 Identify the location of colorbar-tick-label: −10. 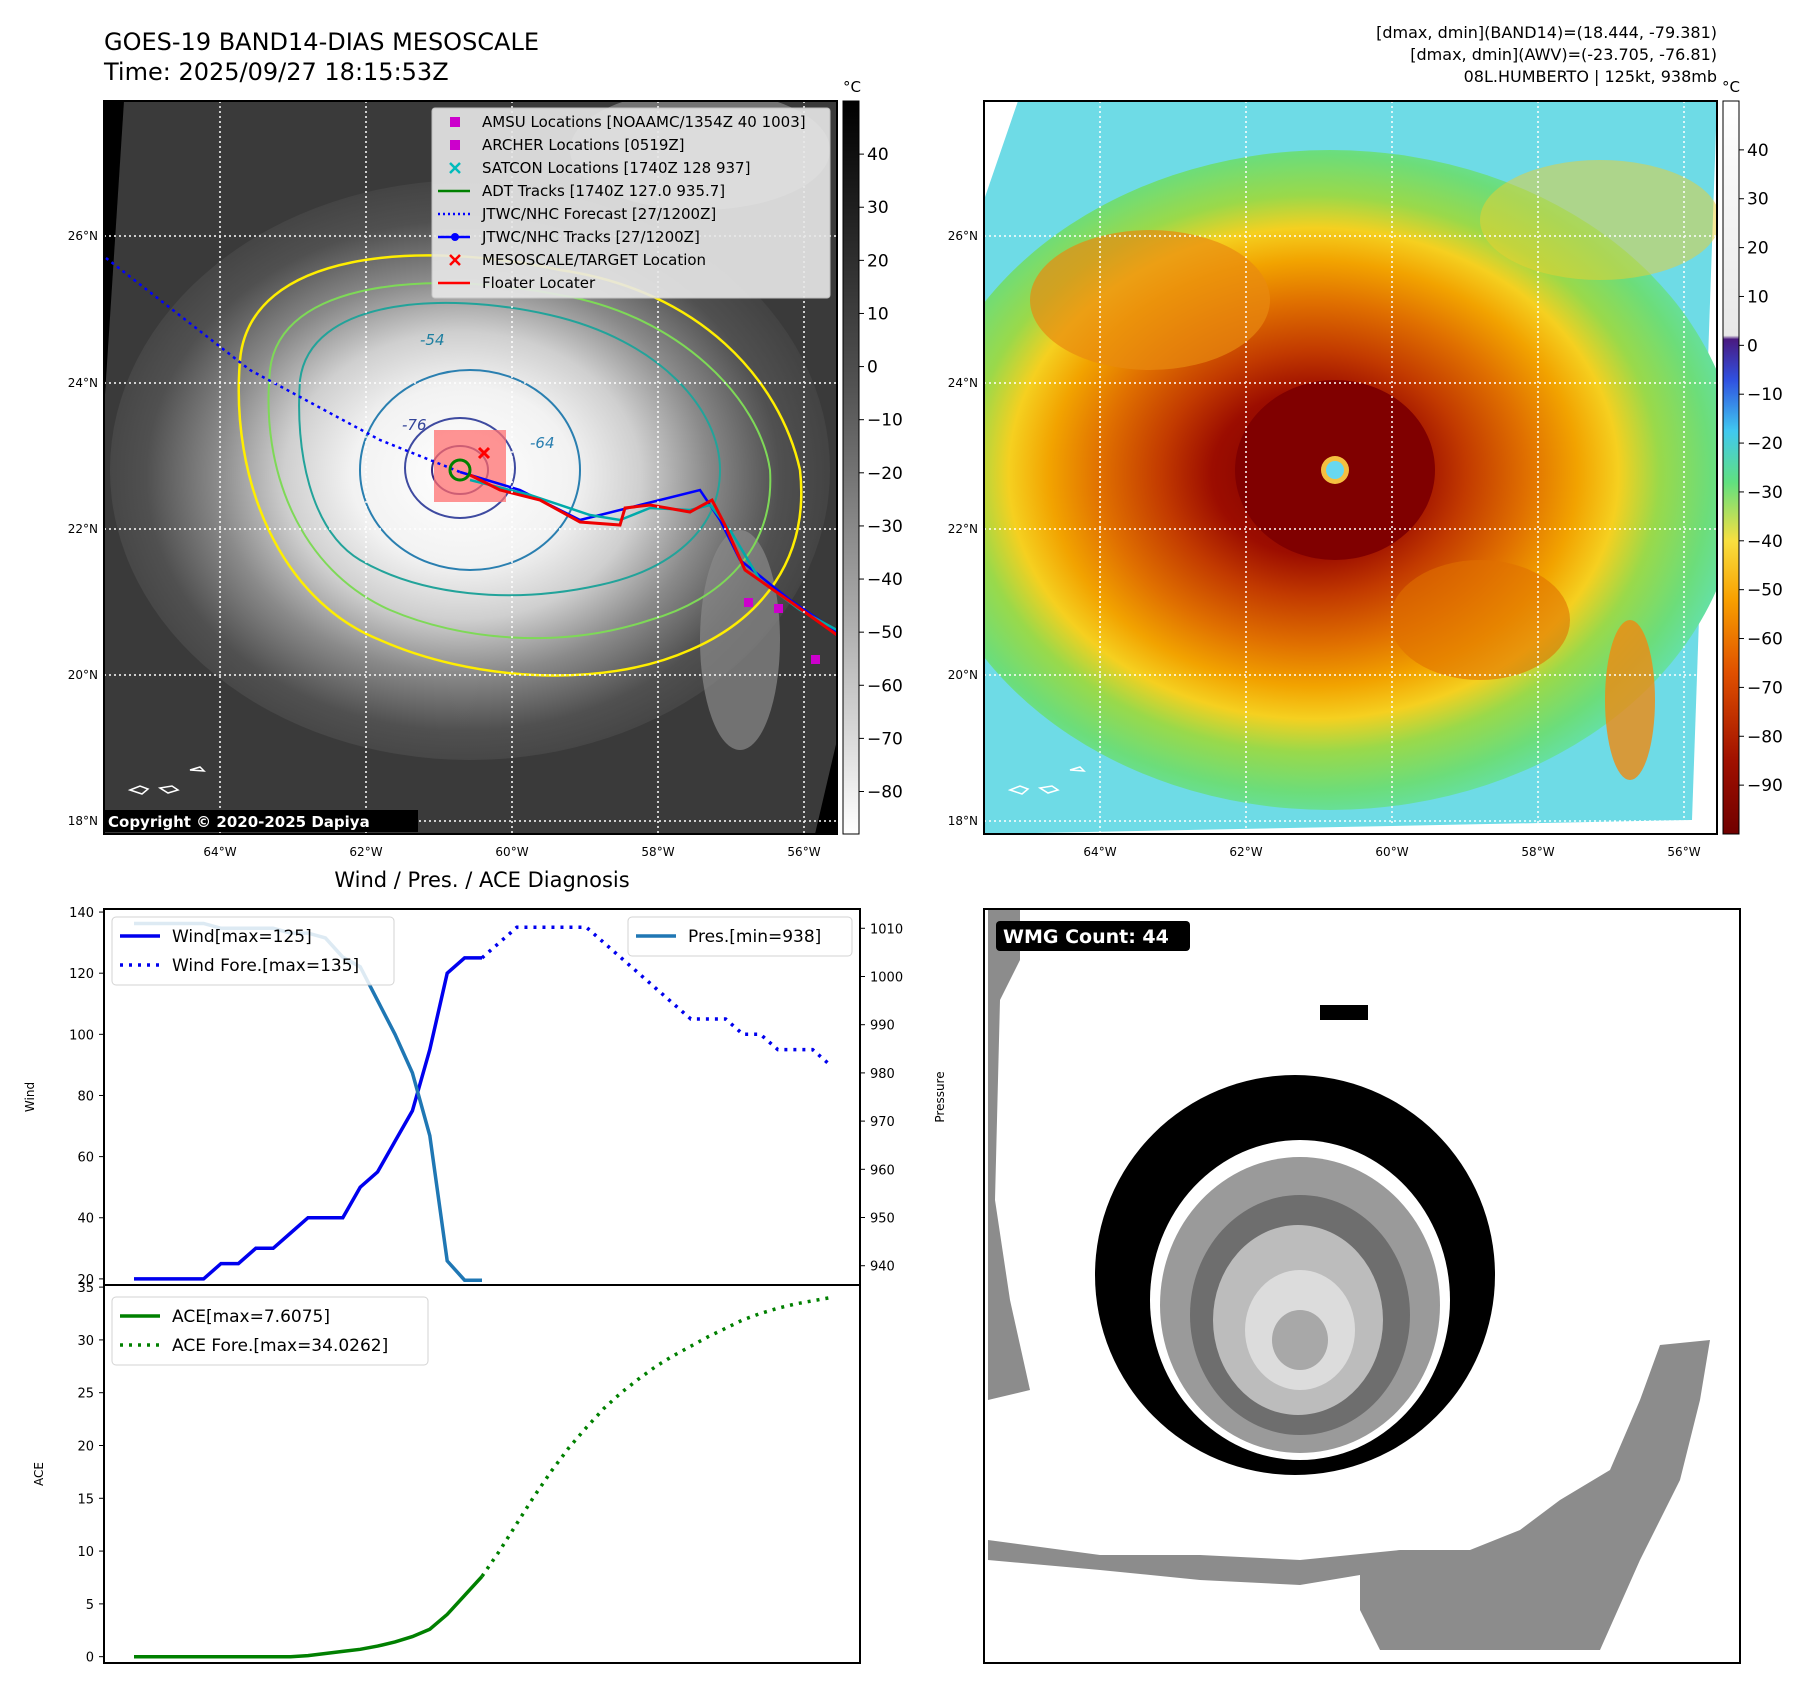
(1765, 395).